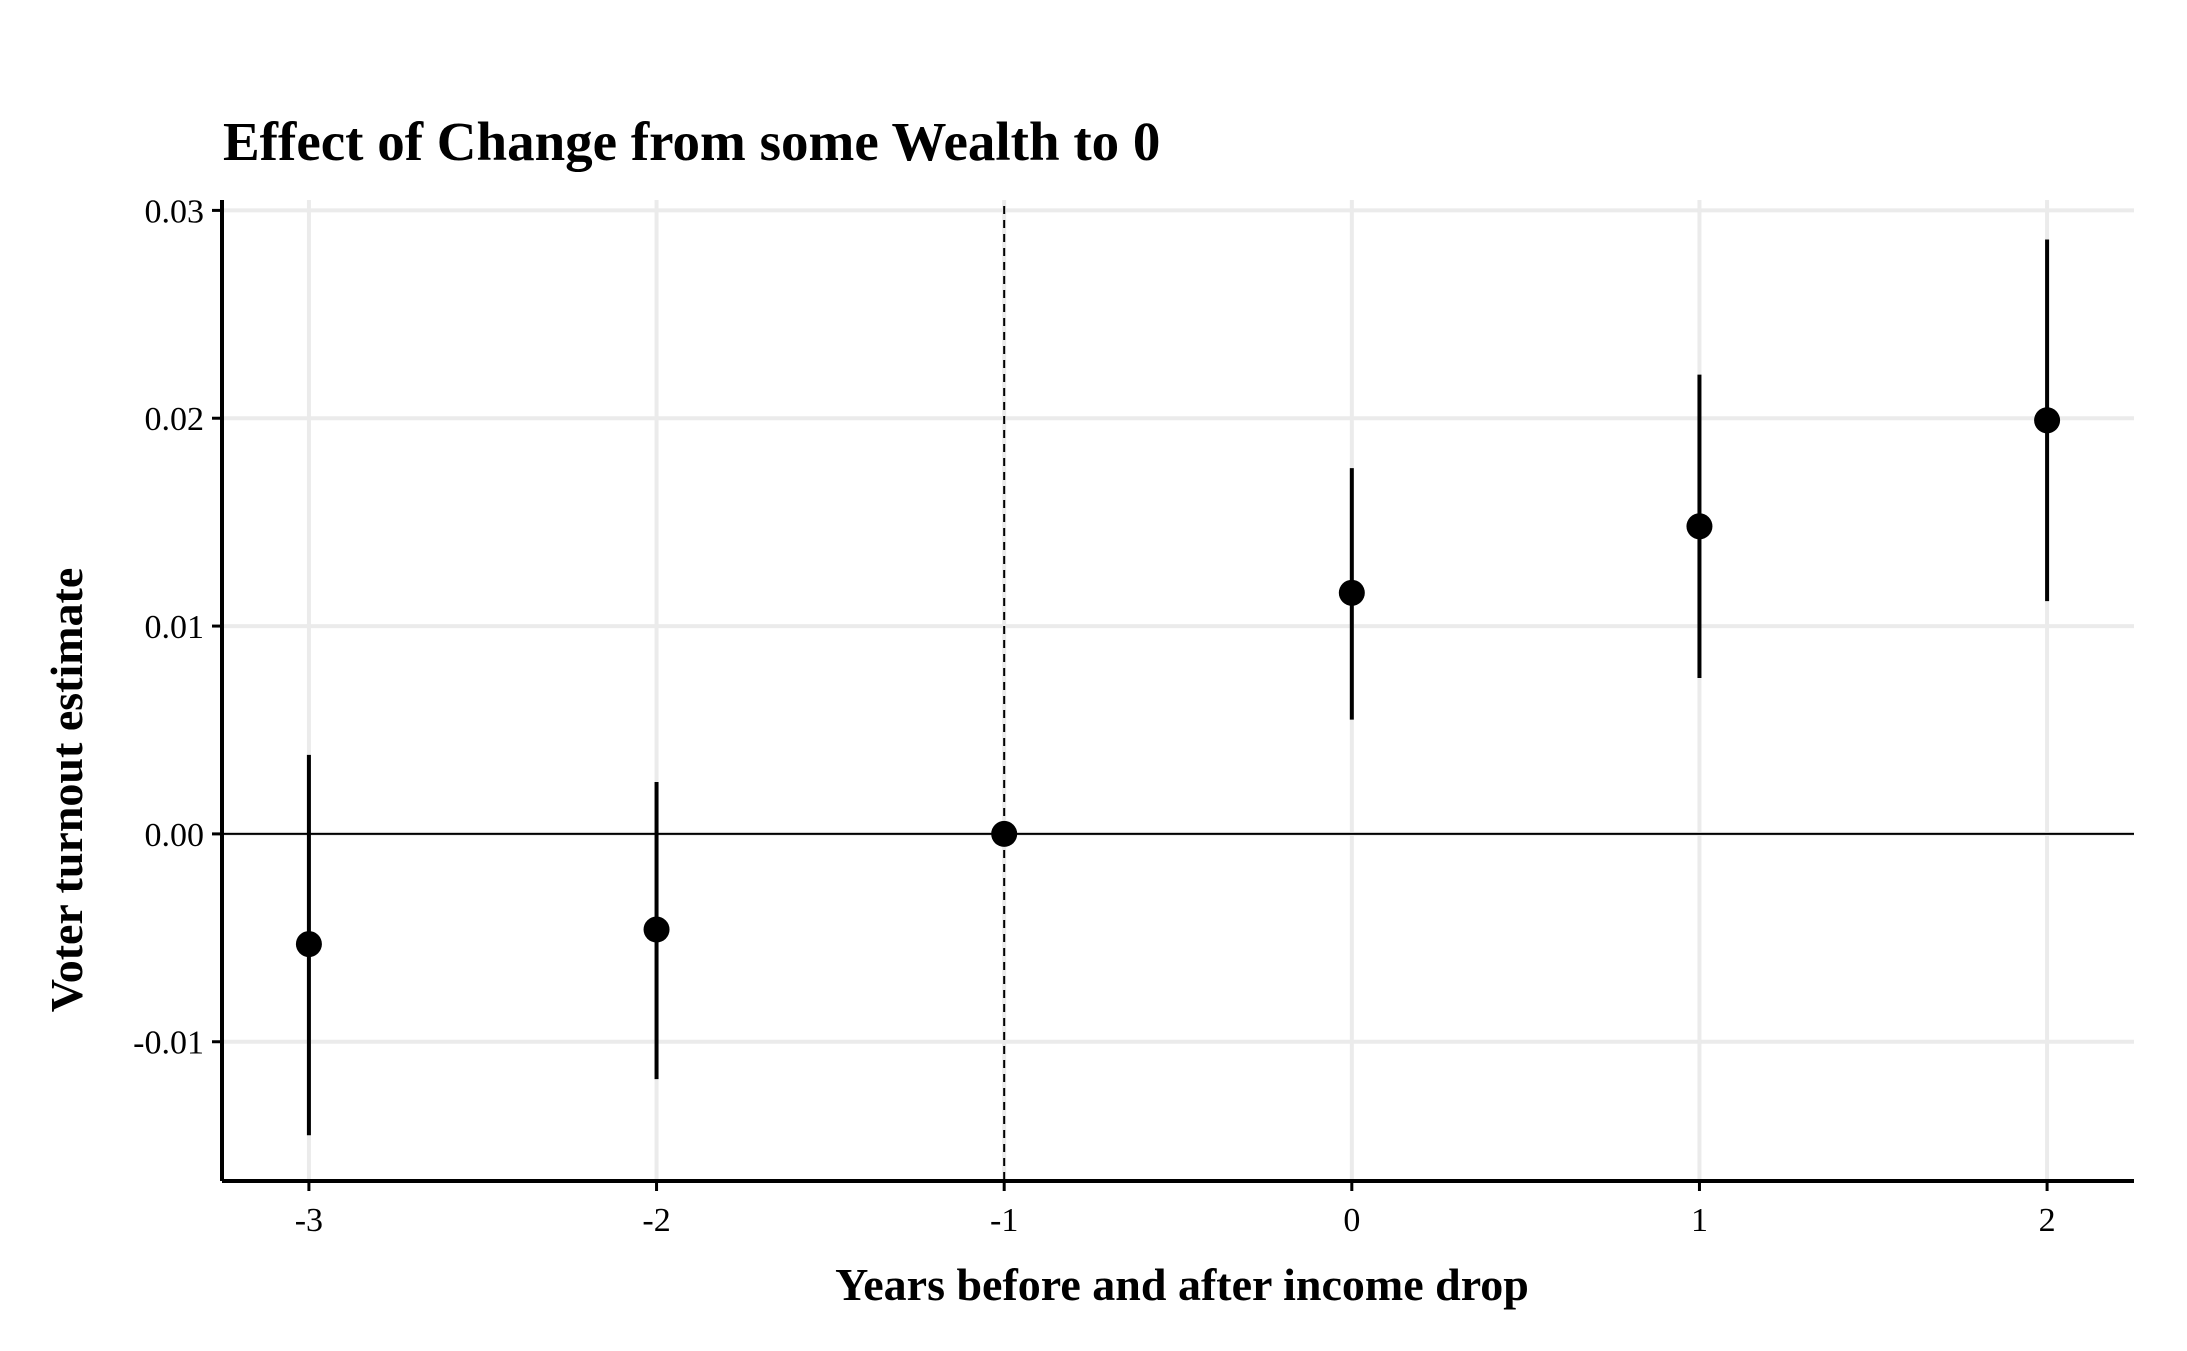  Describe the element at coordinates (66, 790) in the screenshot. I see `y-axis-label: Voter turnout estimate` at that location.